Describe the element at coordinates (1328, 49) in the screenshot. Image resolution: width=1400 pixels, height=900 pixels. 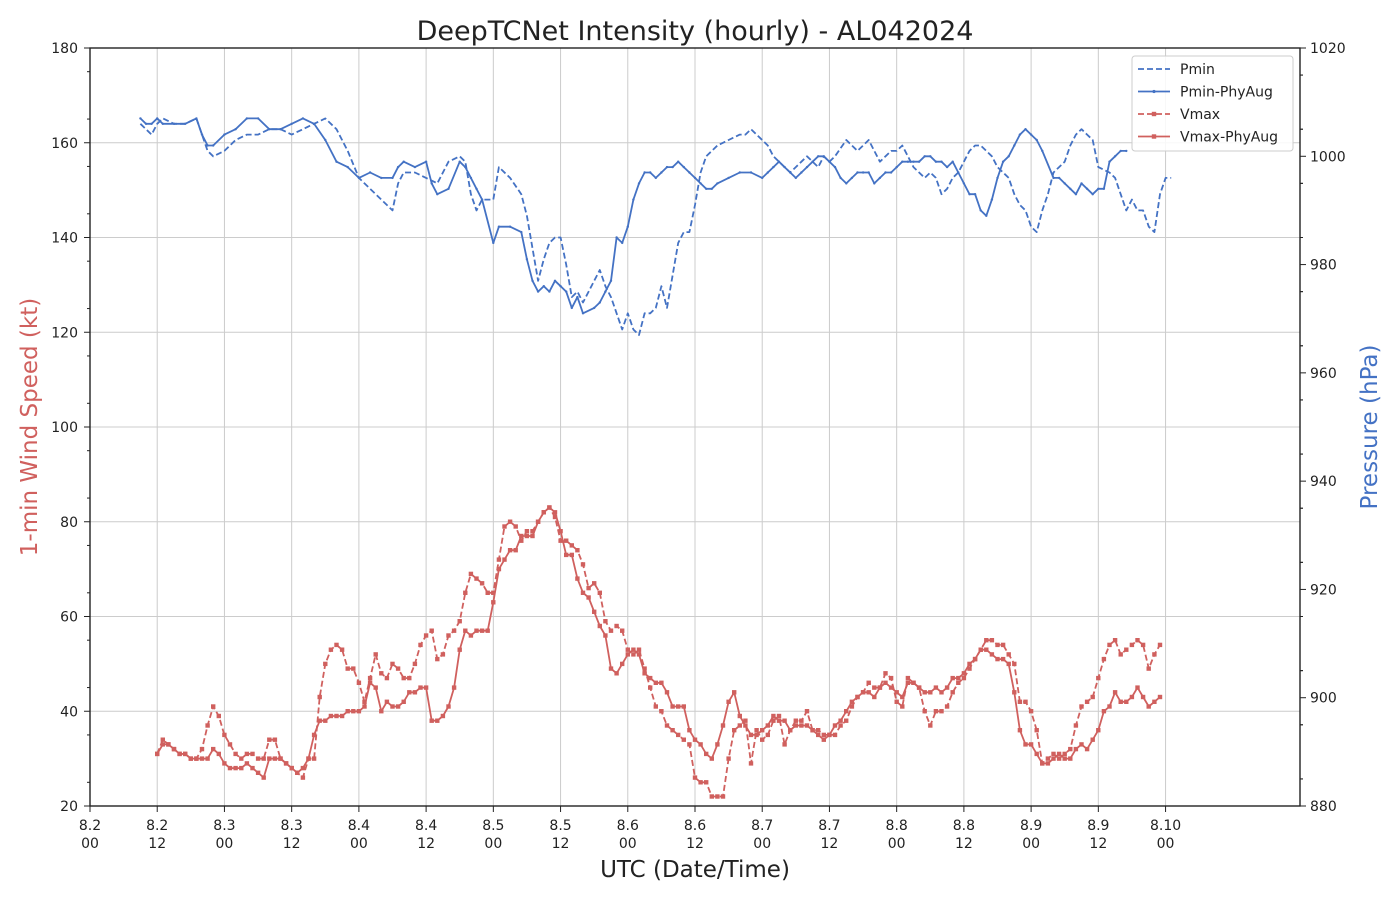
I see `right-y-tick-label: 1020` at that location.